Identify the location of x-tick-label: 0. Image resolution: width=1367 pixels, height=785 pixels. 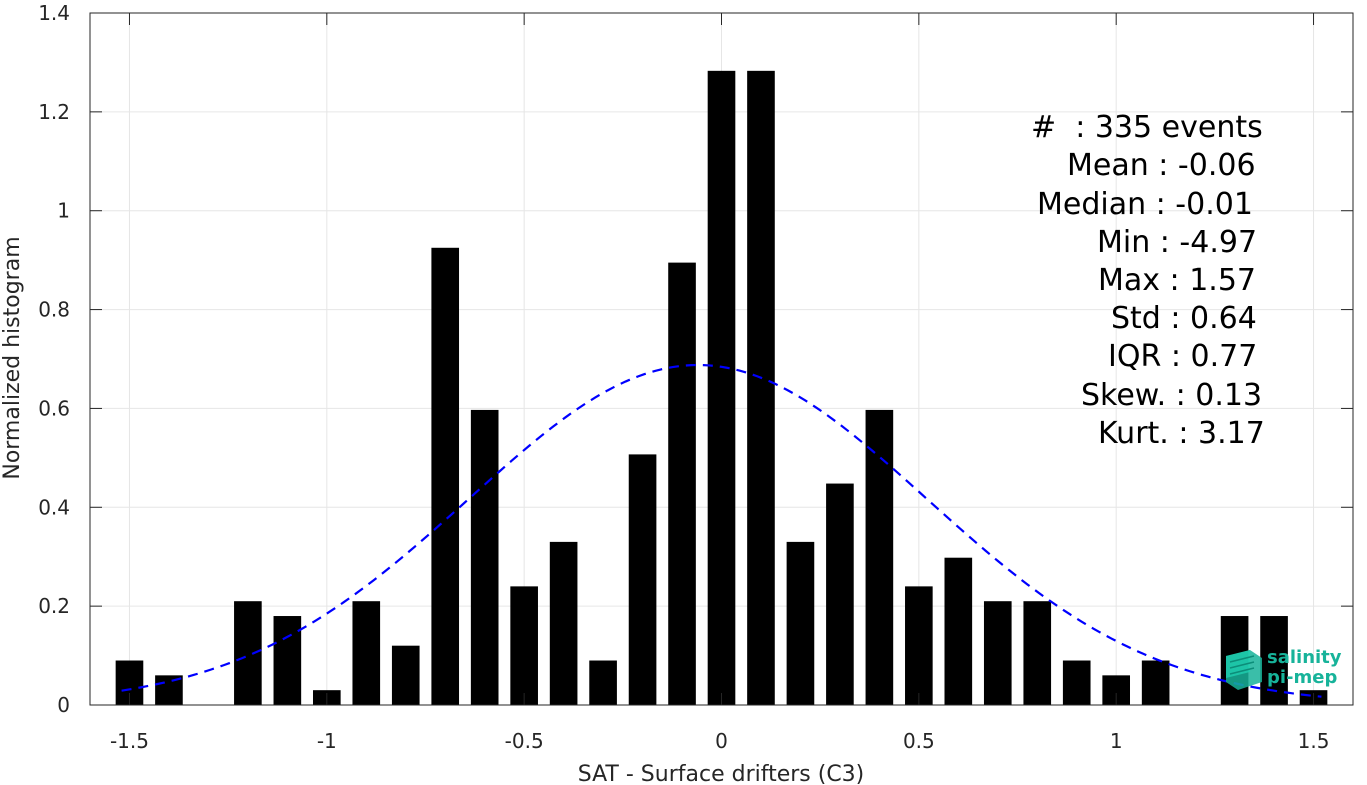
(721, 741).